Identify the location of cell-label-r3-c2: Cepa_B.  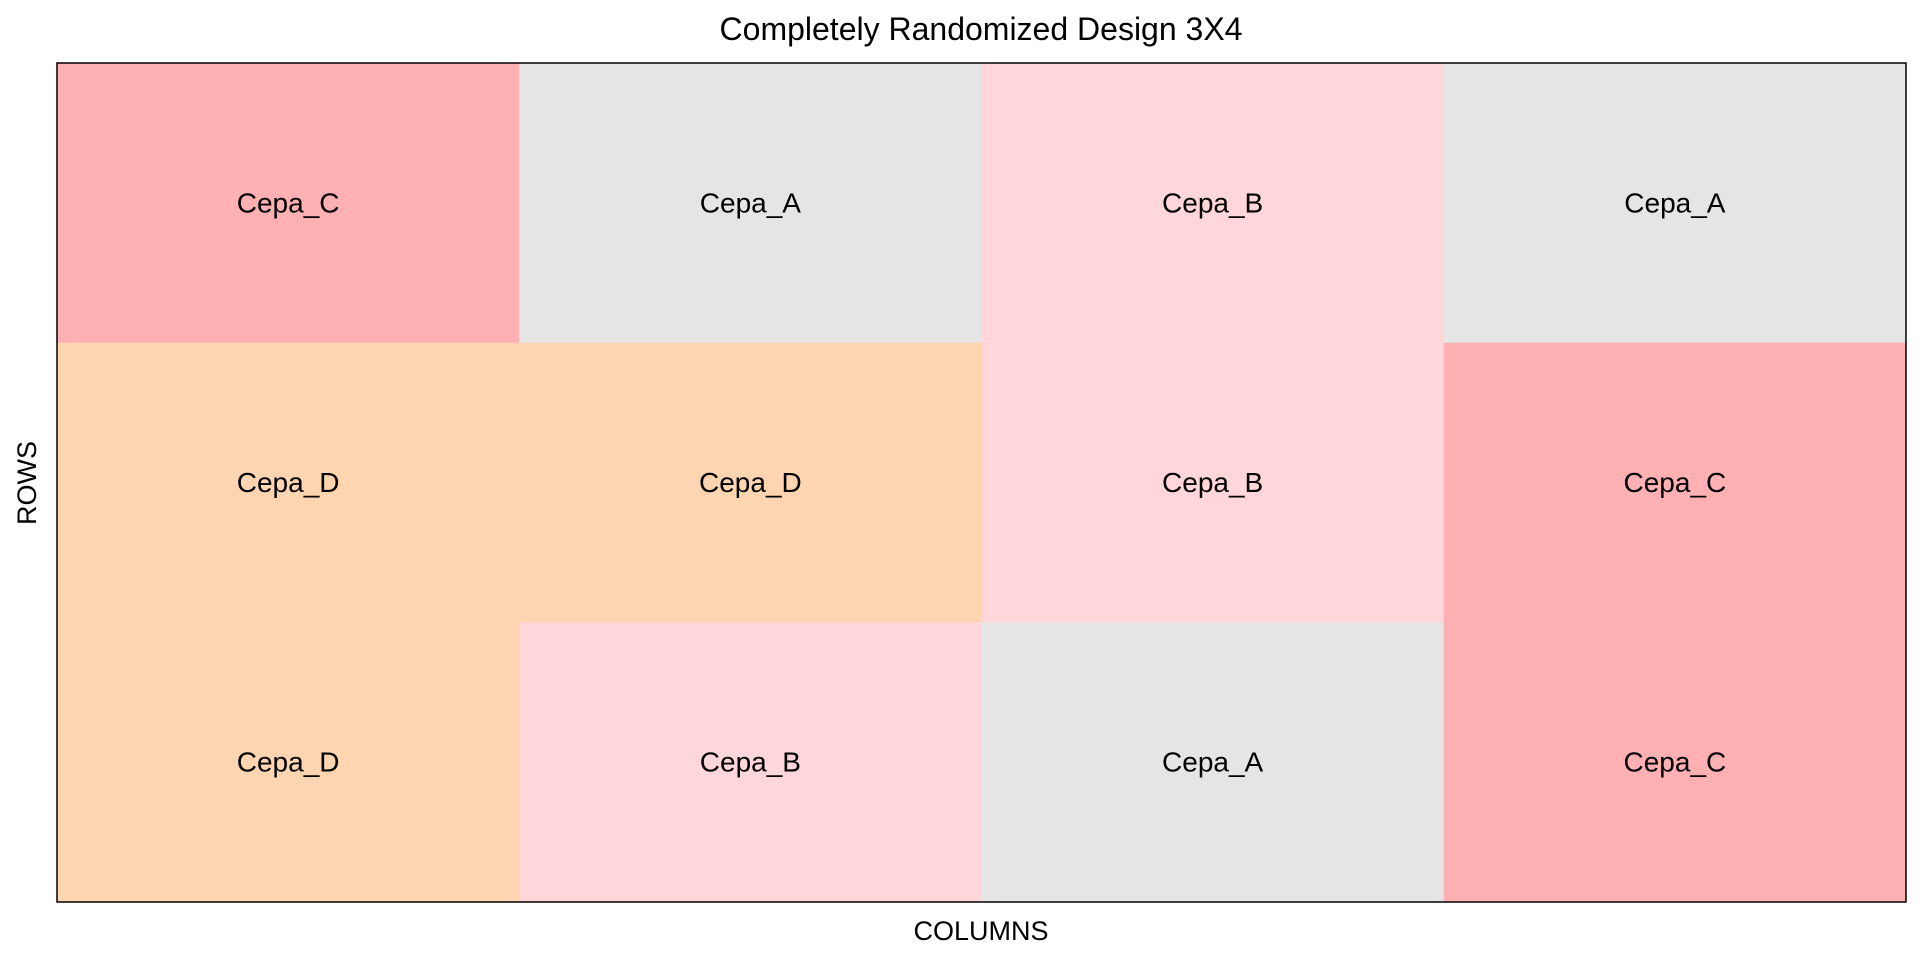
(750, 762).